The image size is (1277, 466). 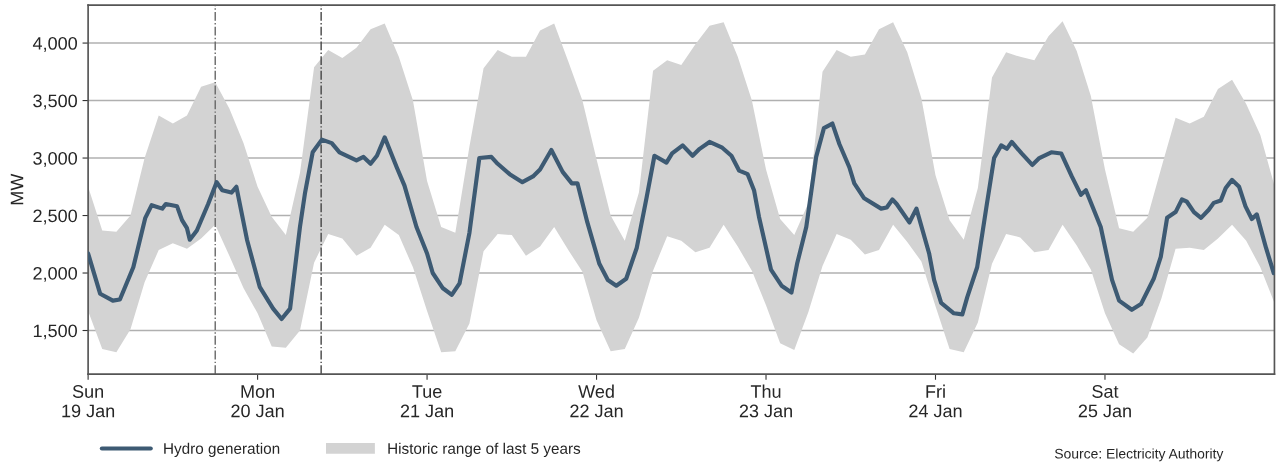 I want to click on y-tick-label: 2,000, so click(x=55, y=274).